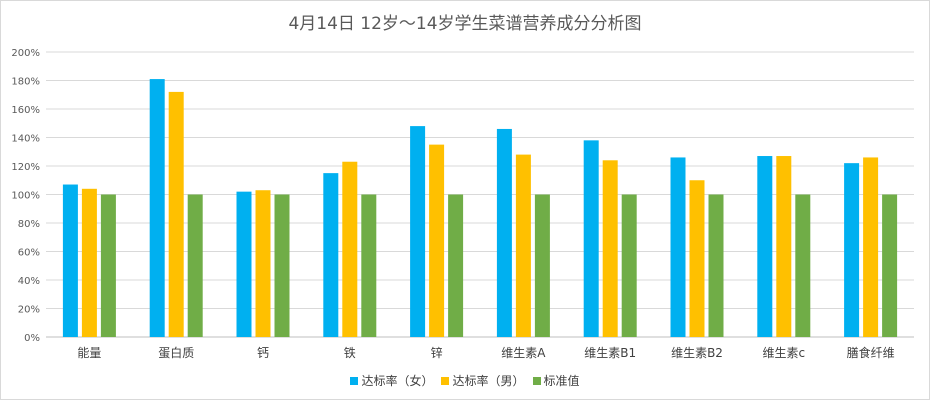 The image size is (930, 400). I want to click on legend-item: 达标率（女）, so click(391, 380).